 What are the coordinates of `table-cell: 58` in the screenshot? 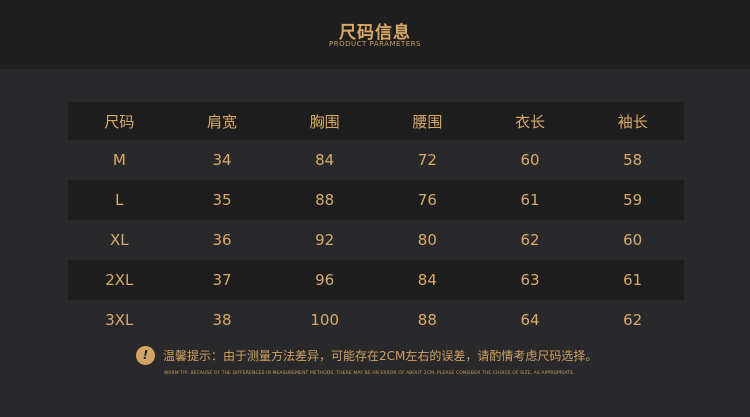 It's located at (633, 160).